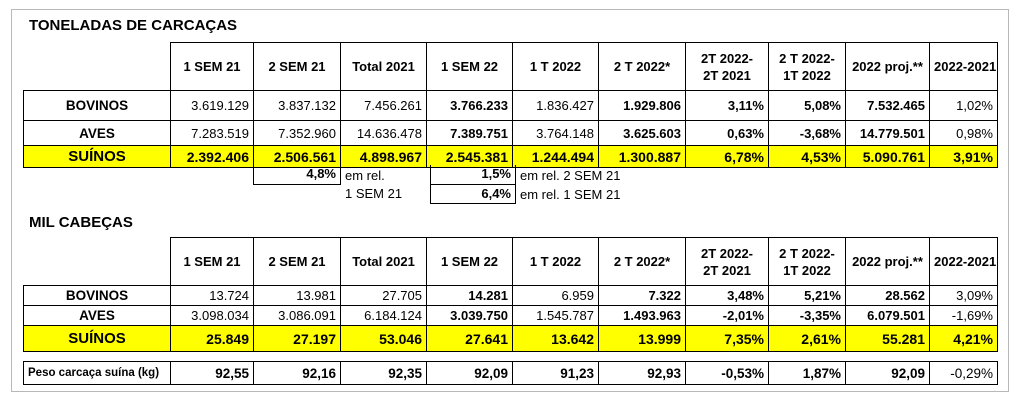 This screenshot has width=1024, height=403. What do you see at coordinates (727, 133) in the screenshot?
I see `cell: 0,63%` at bounding box center [727, 133].